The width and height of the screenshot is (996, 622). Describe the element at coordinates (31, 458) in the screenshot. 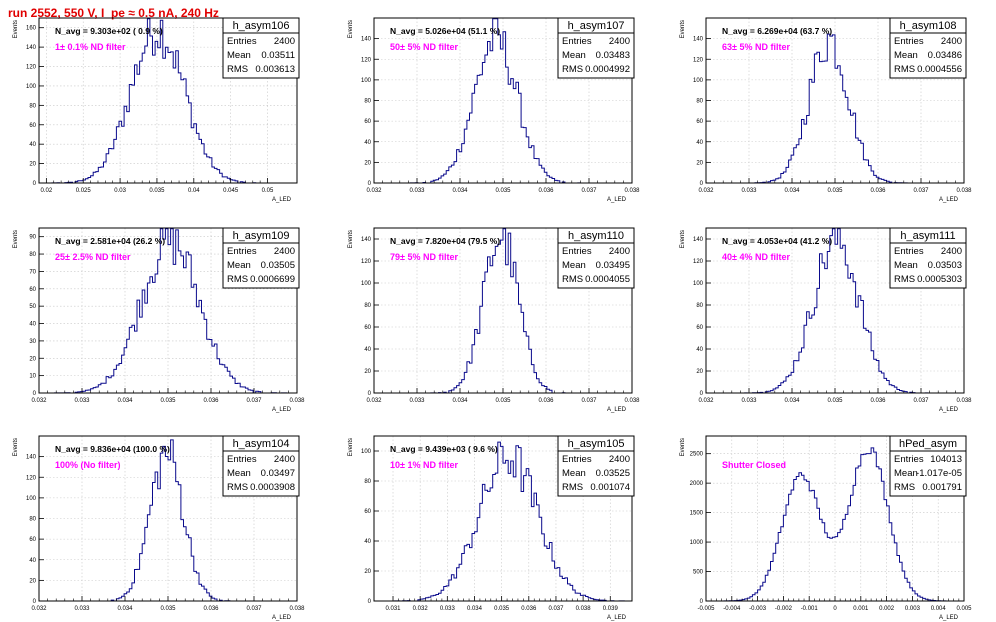

I see `y-tick-label: 140` at that location.